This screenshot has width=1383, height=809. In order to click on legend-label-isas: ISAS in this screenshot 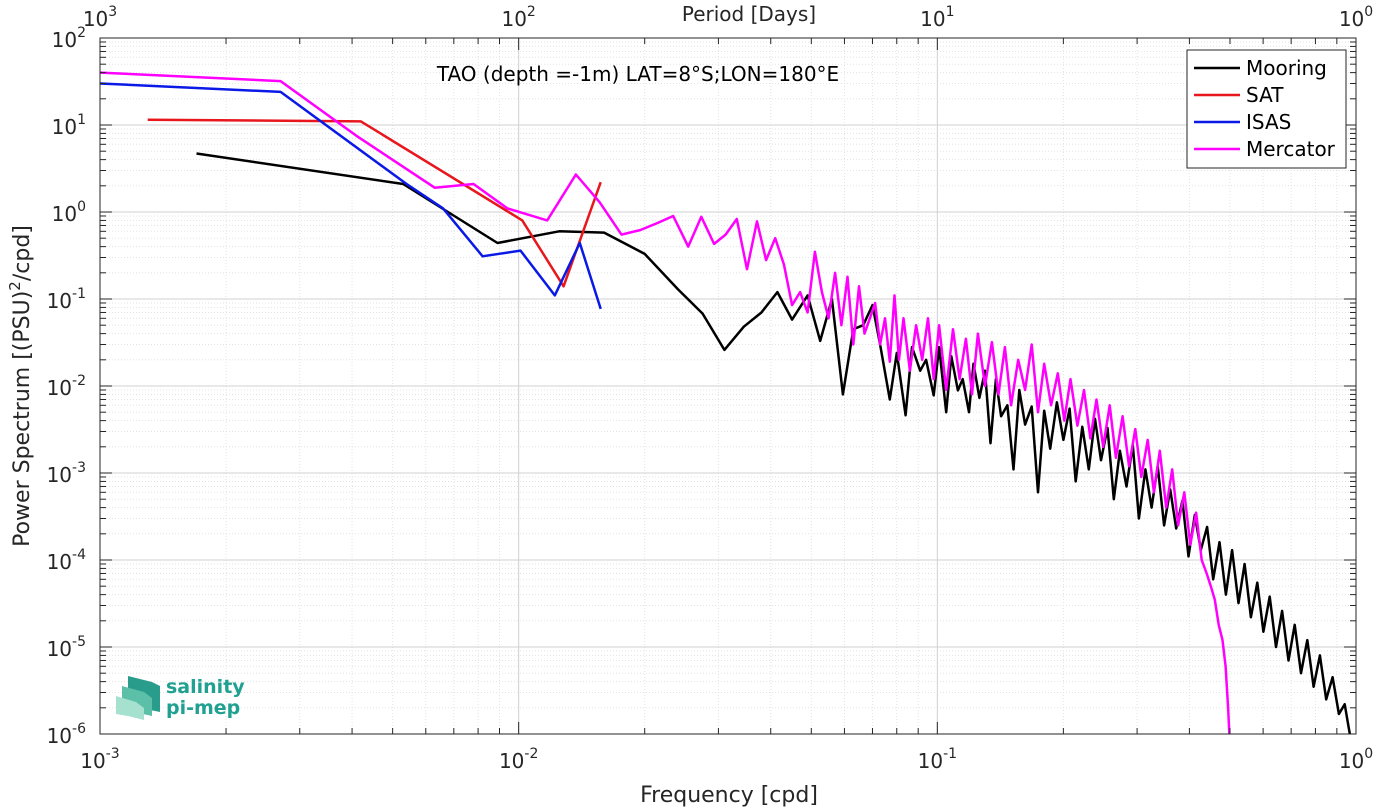, I will do `click(1268, 122)`.